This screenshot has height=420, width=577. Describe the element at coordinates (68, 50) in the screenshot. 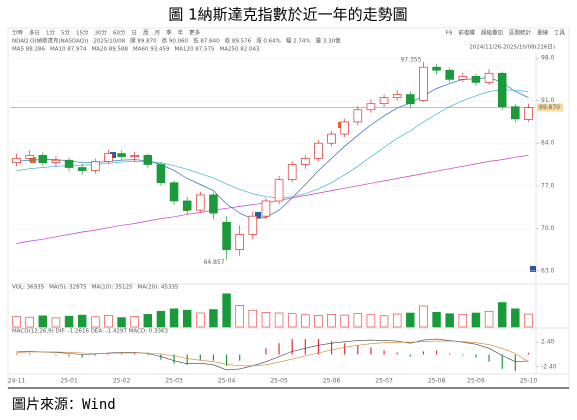

I see `ma-legend: MA10 87.974` at that location.